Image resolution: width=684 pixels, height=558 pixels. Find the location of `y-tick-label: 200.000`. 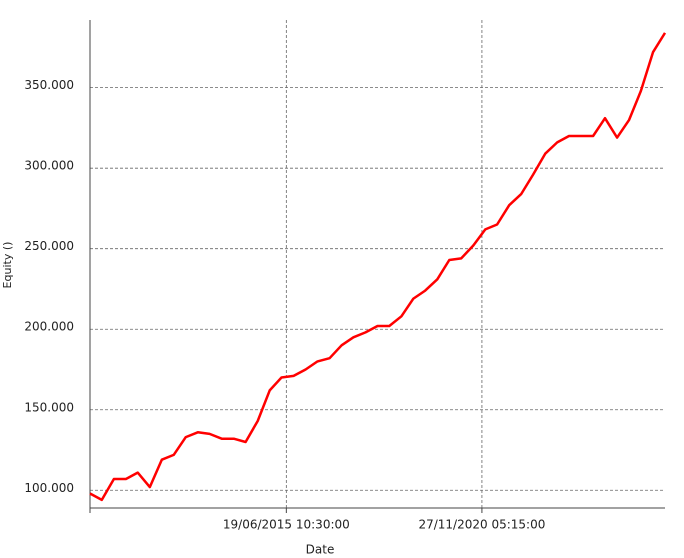

y-tick-label: 200.000 is located at coordinates (49, 327).